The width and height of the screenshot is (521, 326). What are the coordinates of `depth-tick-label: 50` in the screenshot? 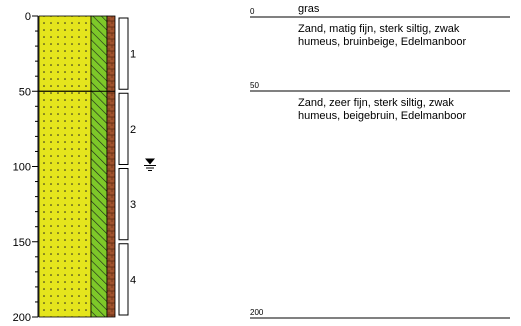 It's located at (25, 92).